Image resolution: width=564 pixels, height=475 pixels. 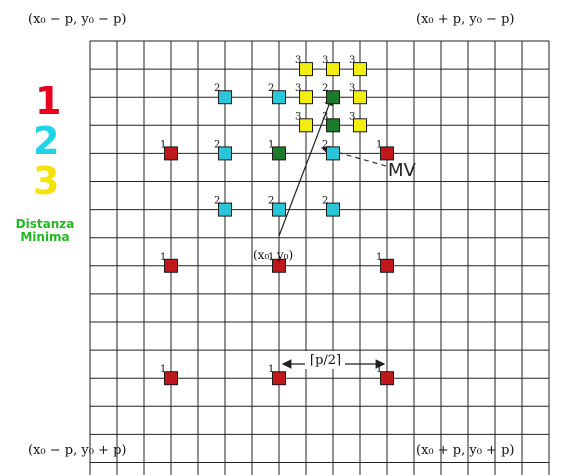 I want to click on legend-minimum-line2: Minima, so click(x=45, y=237).